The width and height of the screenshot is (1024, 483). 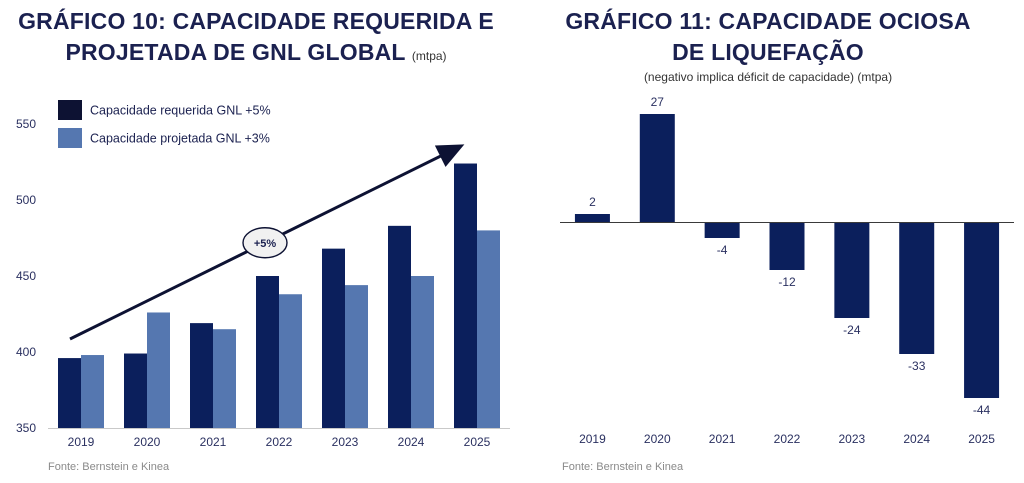 What do you see at coordinates (26, 200) in the screenshot?
I see `y-tick-label: 500` at bounding box center [26, 200].